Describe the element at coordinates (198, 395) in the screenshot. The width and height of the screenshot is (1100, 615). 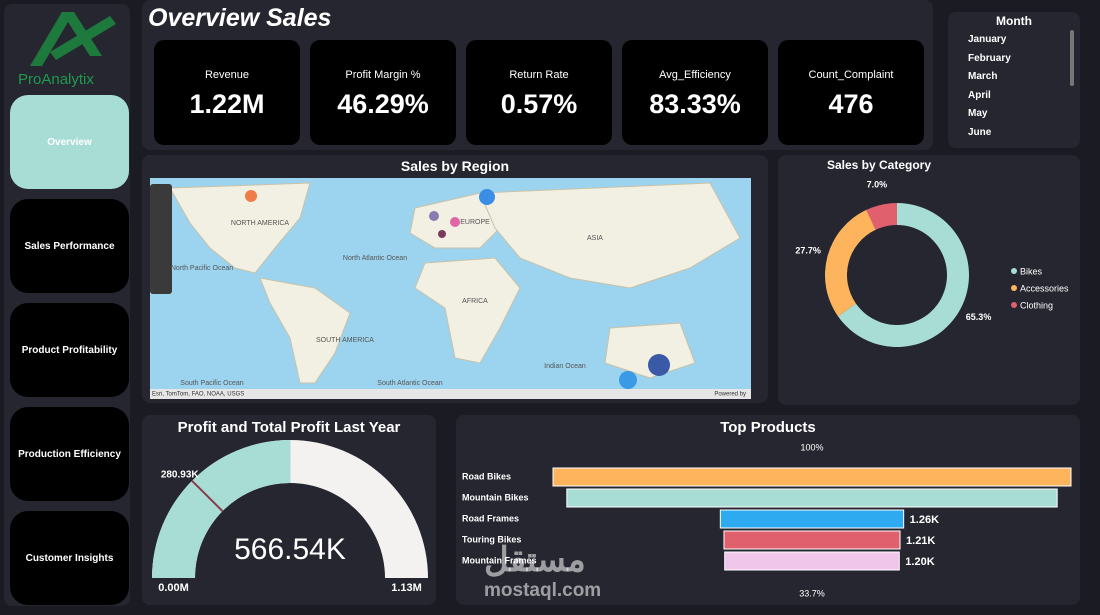
I see `map-attribution: Esri, TomTom, FAO, NOAA, USGS` at that location.